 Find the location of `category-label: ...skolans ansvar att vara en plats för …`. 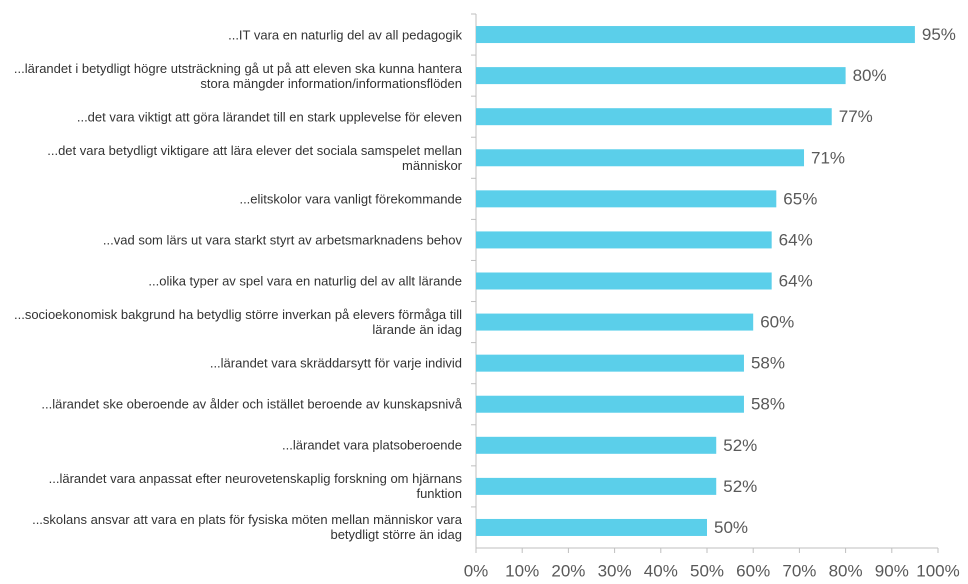

category-label: ...skolans ansvar att vara en plats för … is located at coordinates (247, 527).